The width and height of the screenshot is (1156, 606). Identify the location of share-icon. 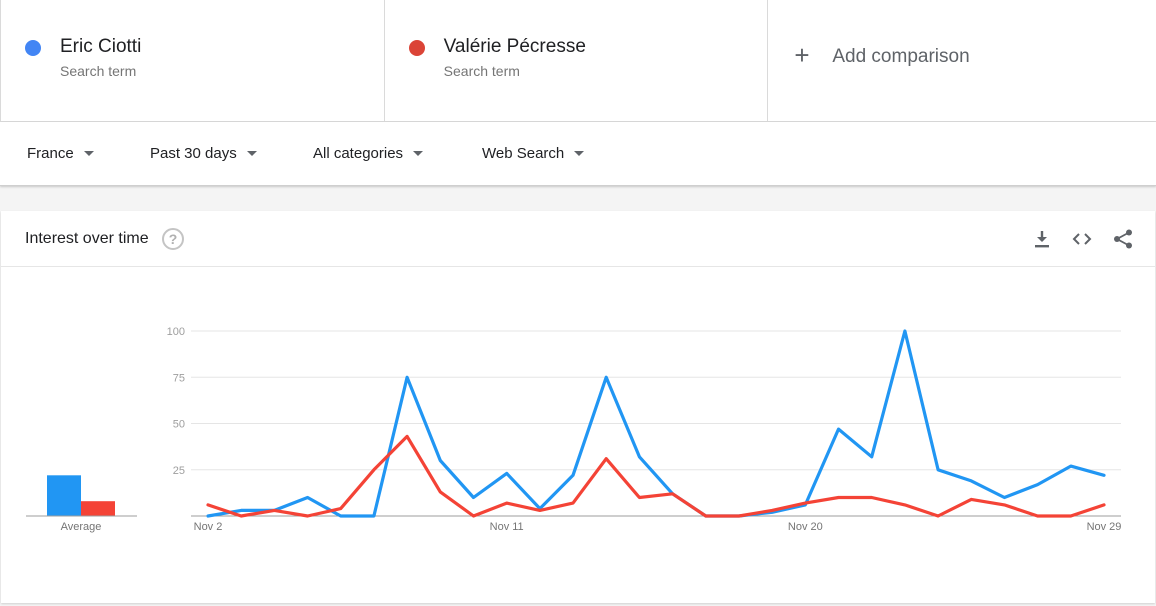
(1123, 239).